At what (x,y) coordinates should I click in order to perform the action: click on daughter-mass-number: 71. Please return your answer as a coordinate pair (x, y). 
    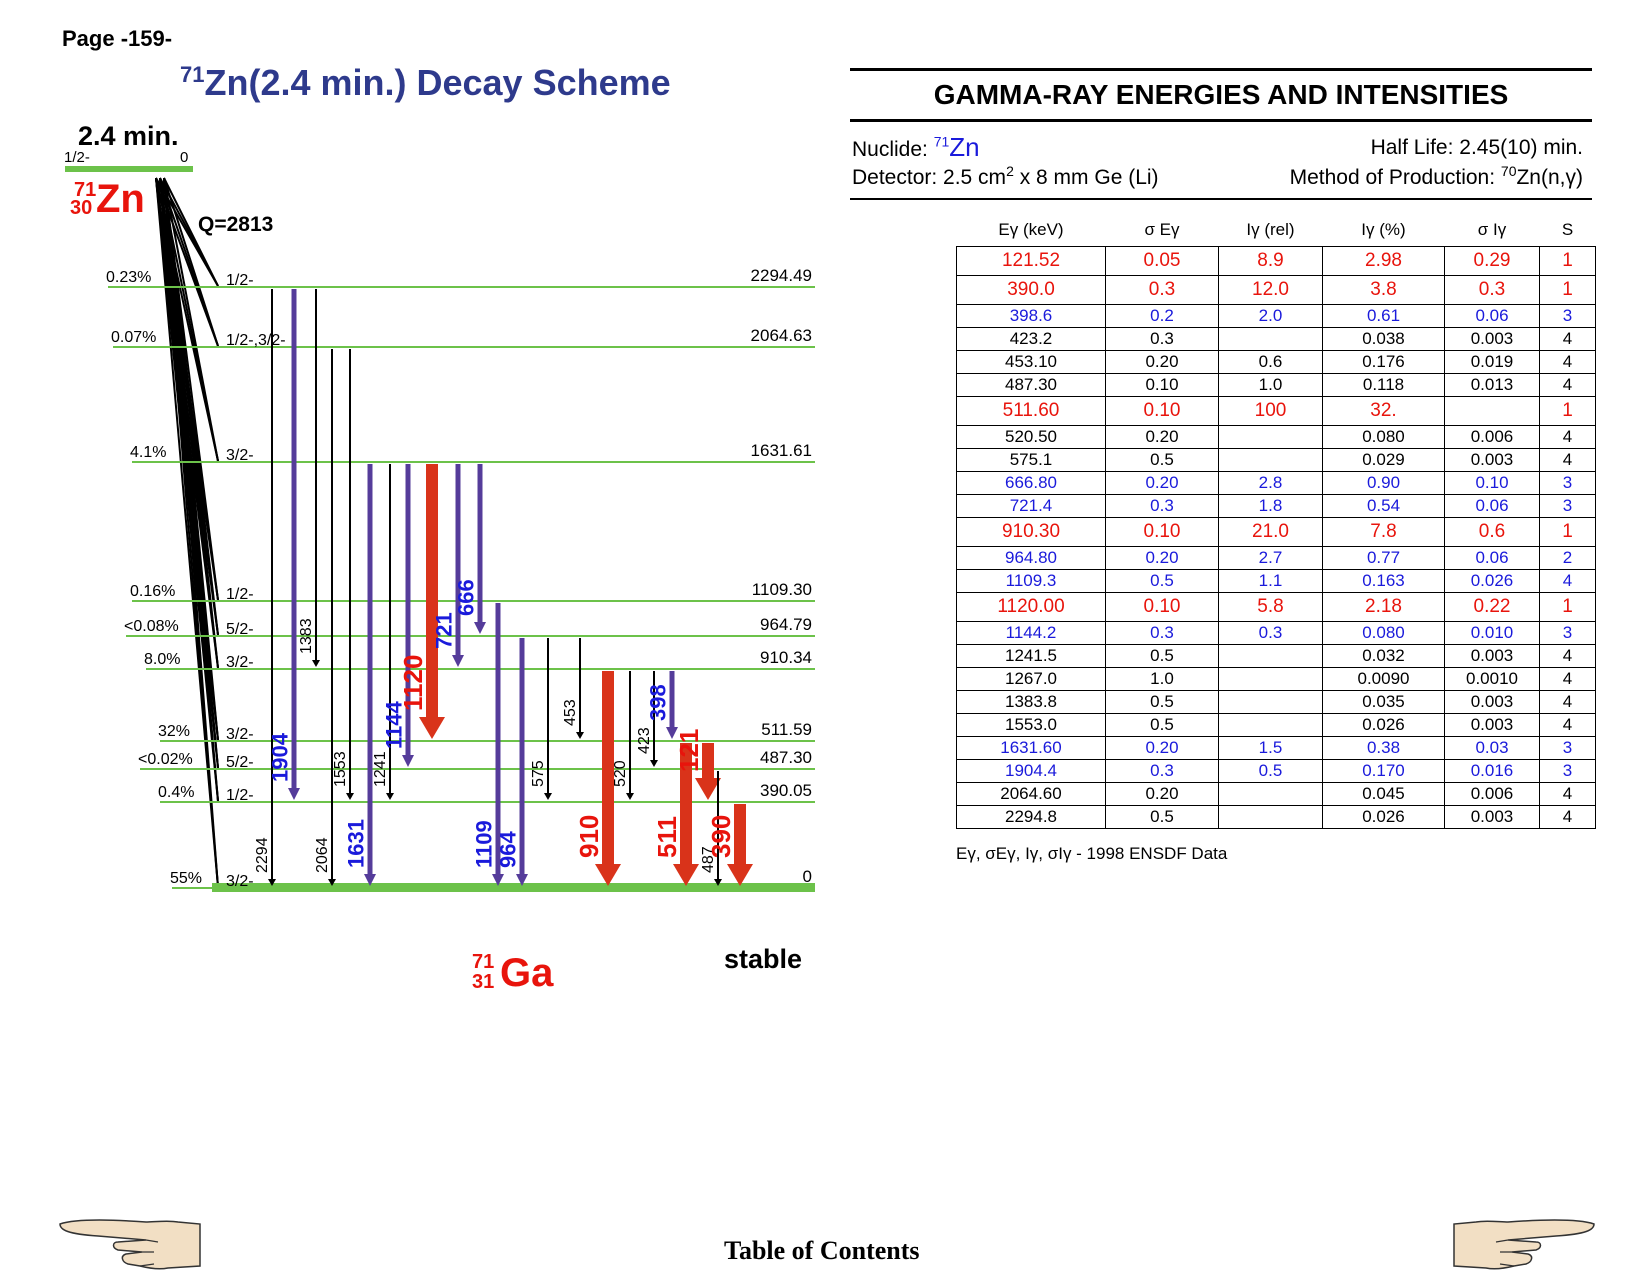
    Looking at the image, I should click on (483, 962).